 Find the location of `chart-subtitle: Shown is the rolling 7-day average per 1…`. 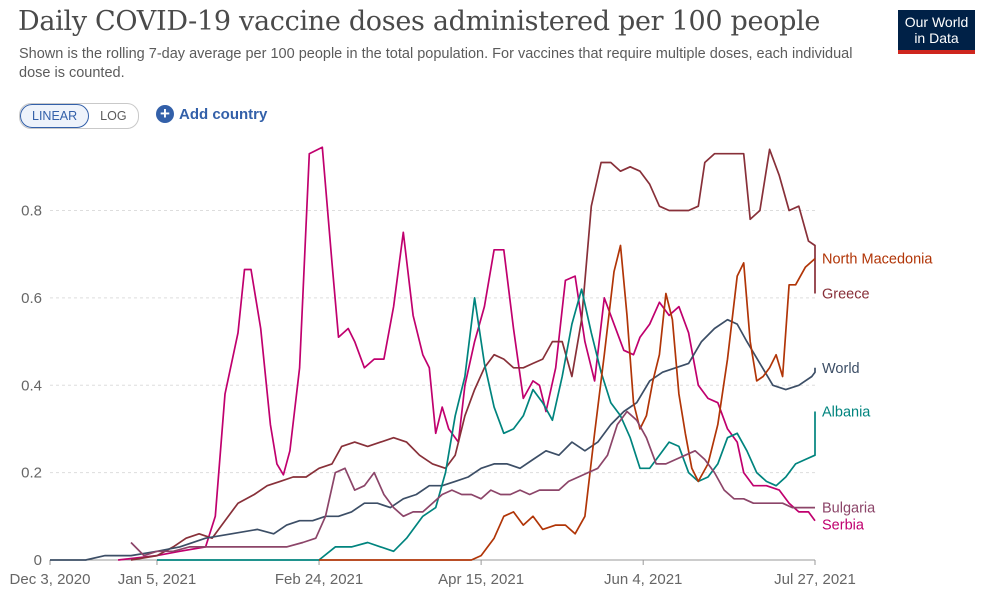

chart-subtitle: Shown is the rolling 7-day average per 1… is located at coordinates (436, 63).